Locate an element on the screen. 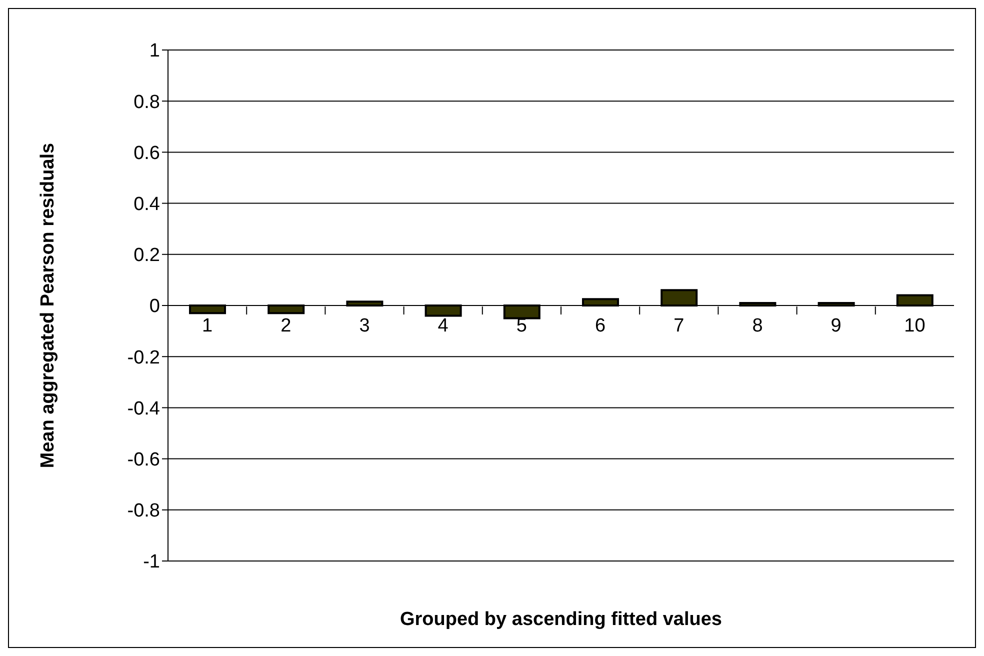  x-tick-label: 3 is located at coordinates (364, 326).